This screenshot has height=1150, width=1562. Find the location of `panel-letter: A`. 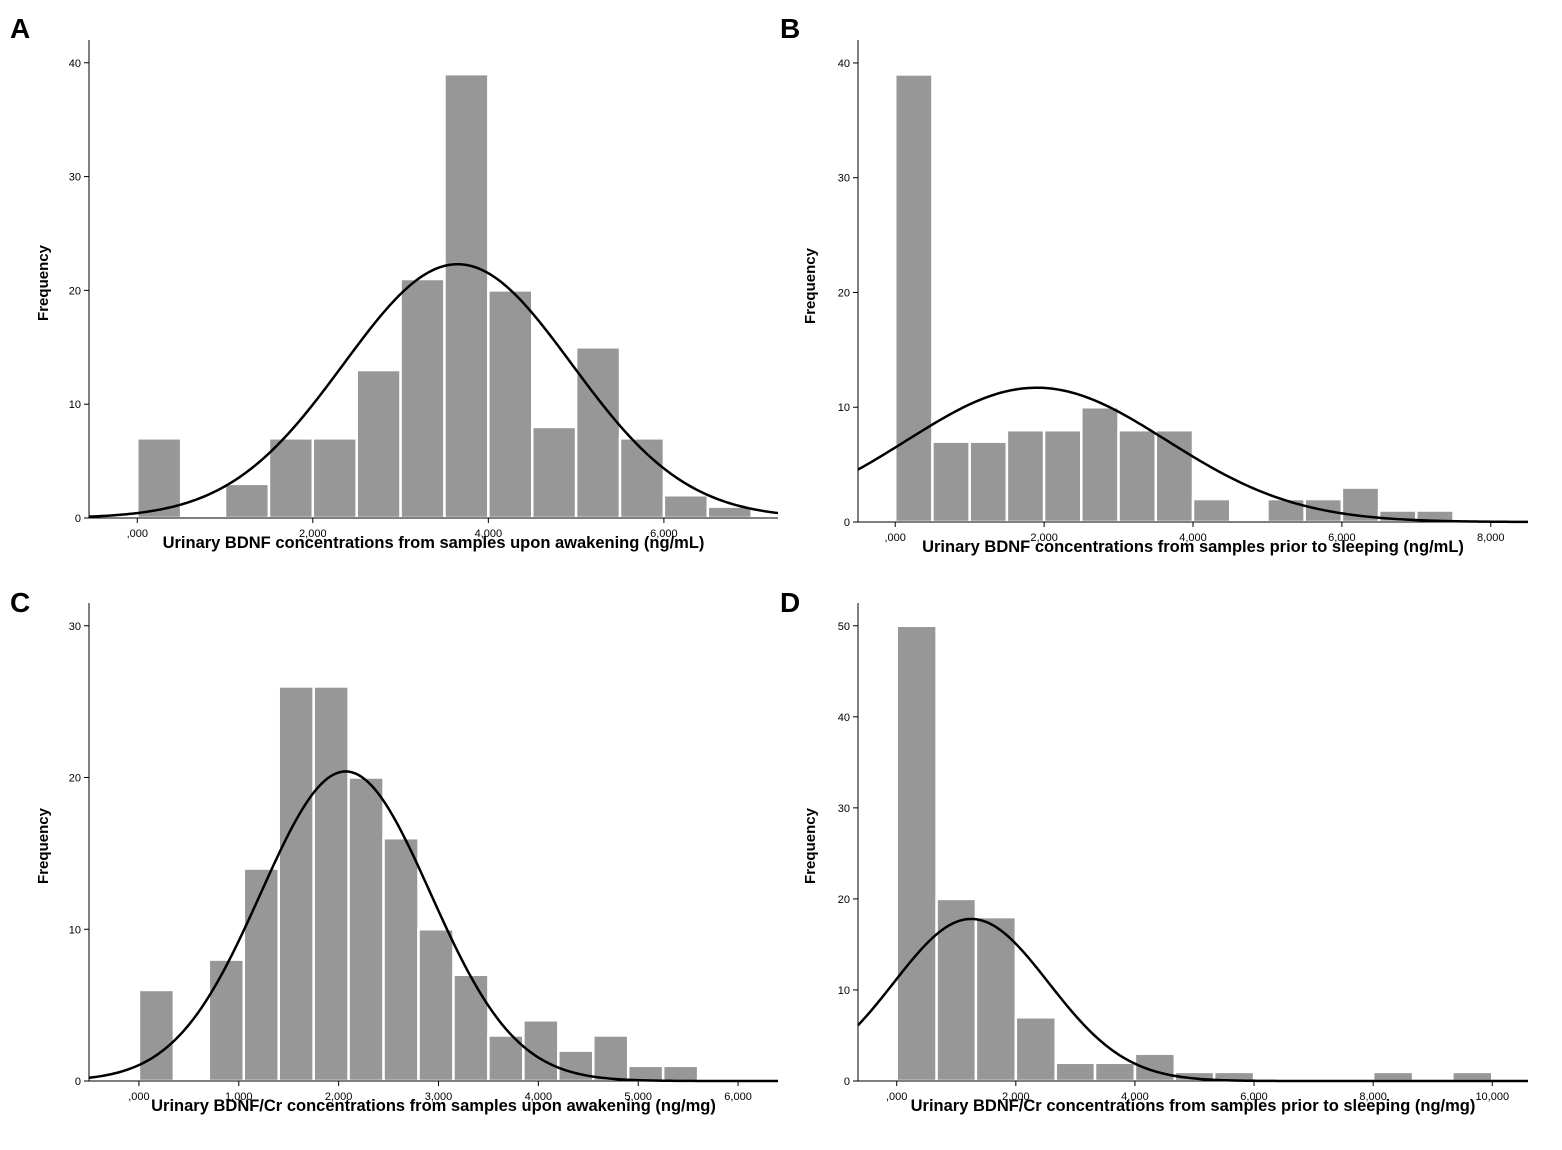

panel-letter: A is located at coordinates (20, 28).